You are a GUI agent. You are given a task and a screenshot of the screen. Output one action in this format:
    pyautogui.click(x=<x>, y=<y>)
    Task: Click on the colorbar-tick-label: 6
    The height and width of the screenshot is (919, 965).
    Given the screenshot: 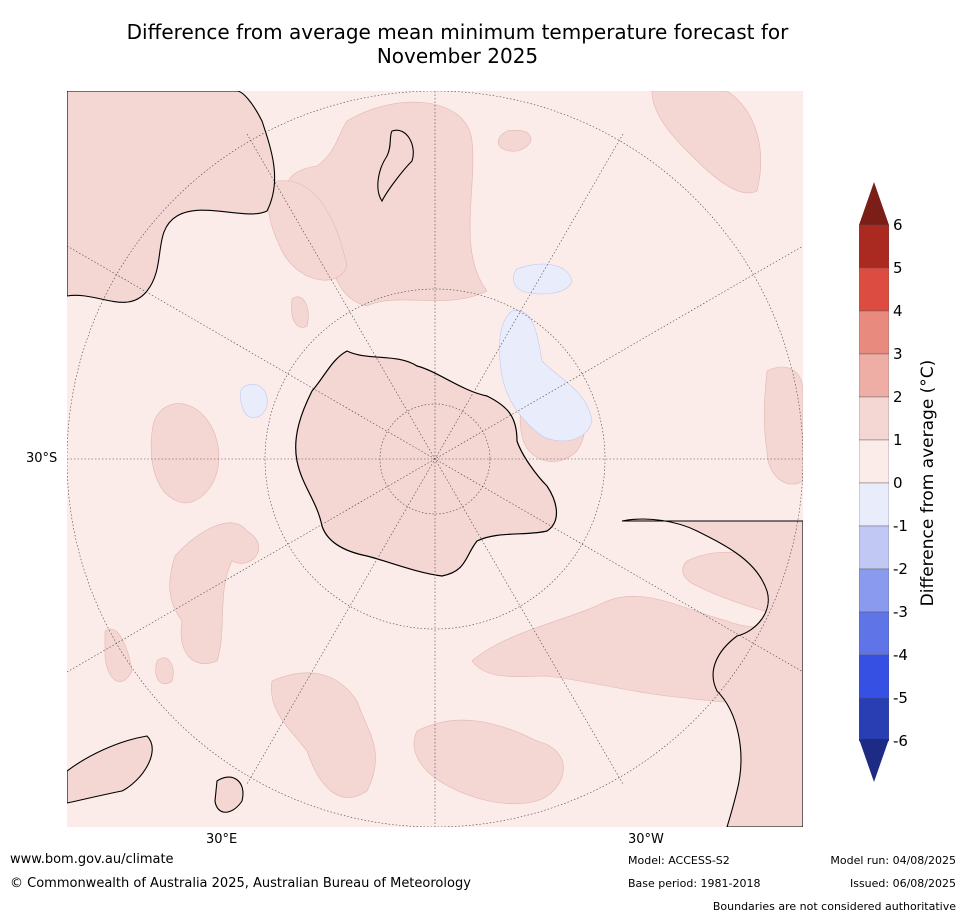 What is the action you would take?
    pyautogui.click(x=898, y=225)
    